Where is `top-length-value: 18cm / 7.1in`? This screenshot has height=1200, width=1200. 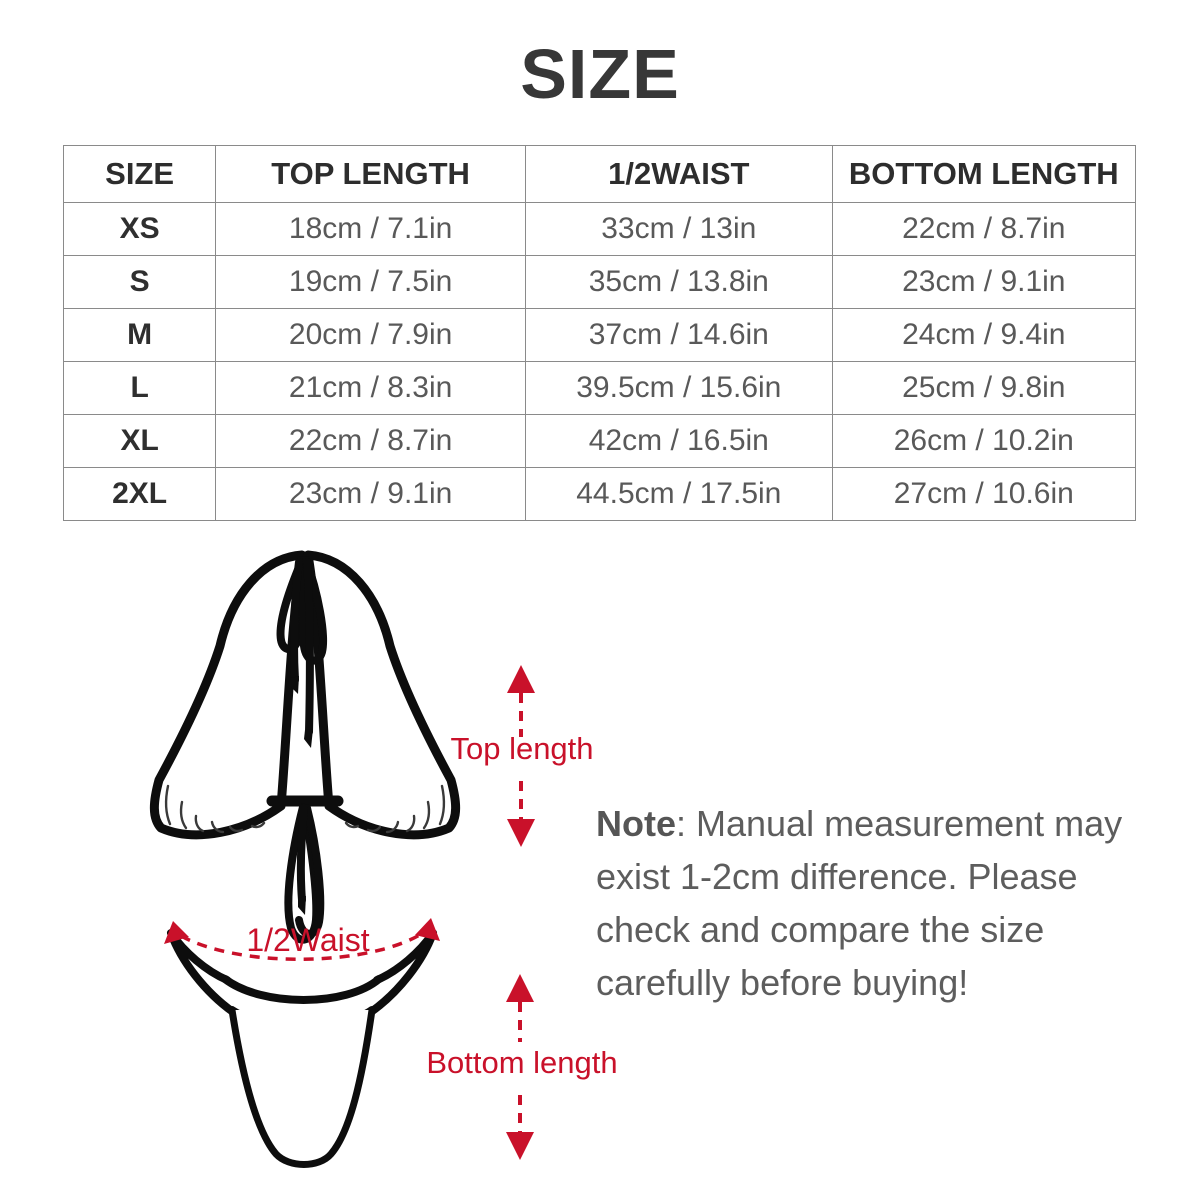
top-length-value: 18cm / 7.1in is located at coordinates (371, 229).